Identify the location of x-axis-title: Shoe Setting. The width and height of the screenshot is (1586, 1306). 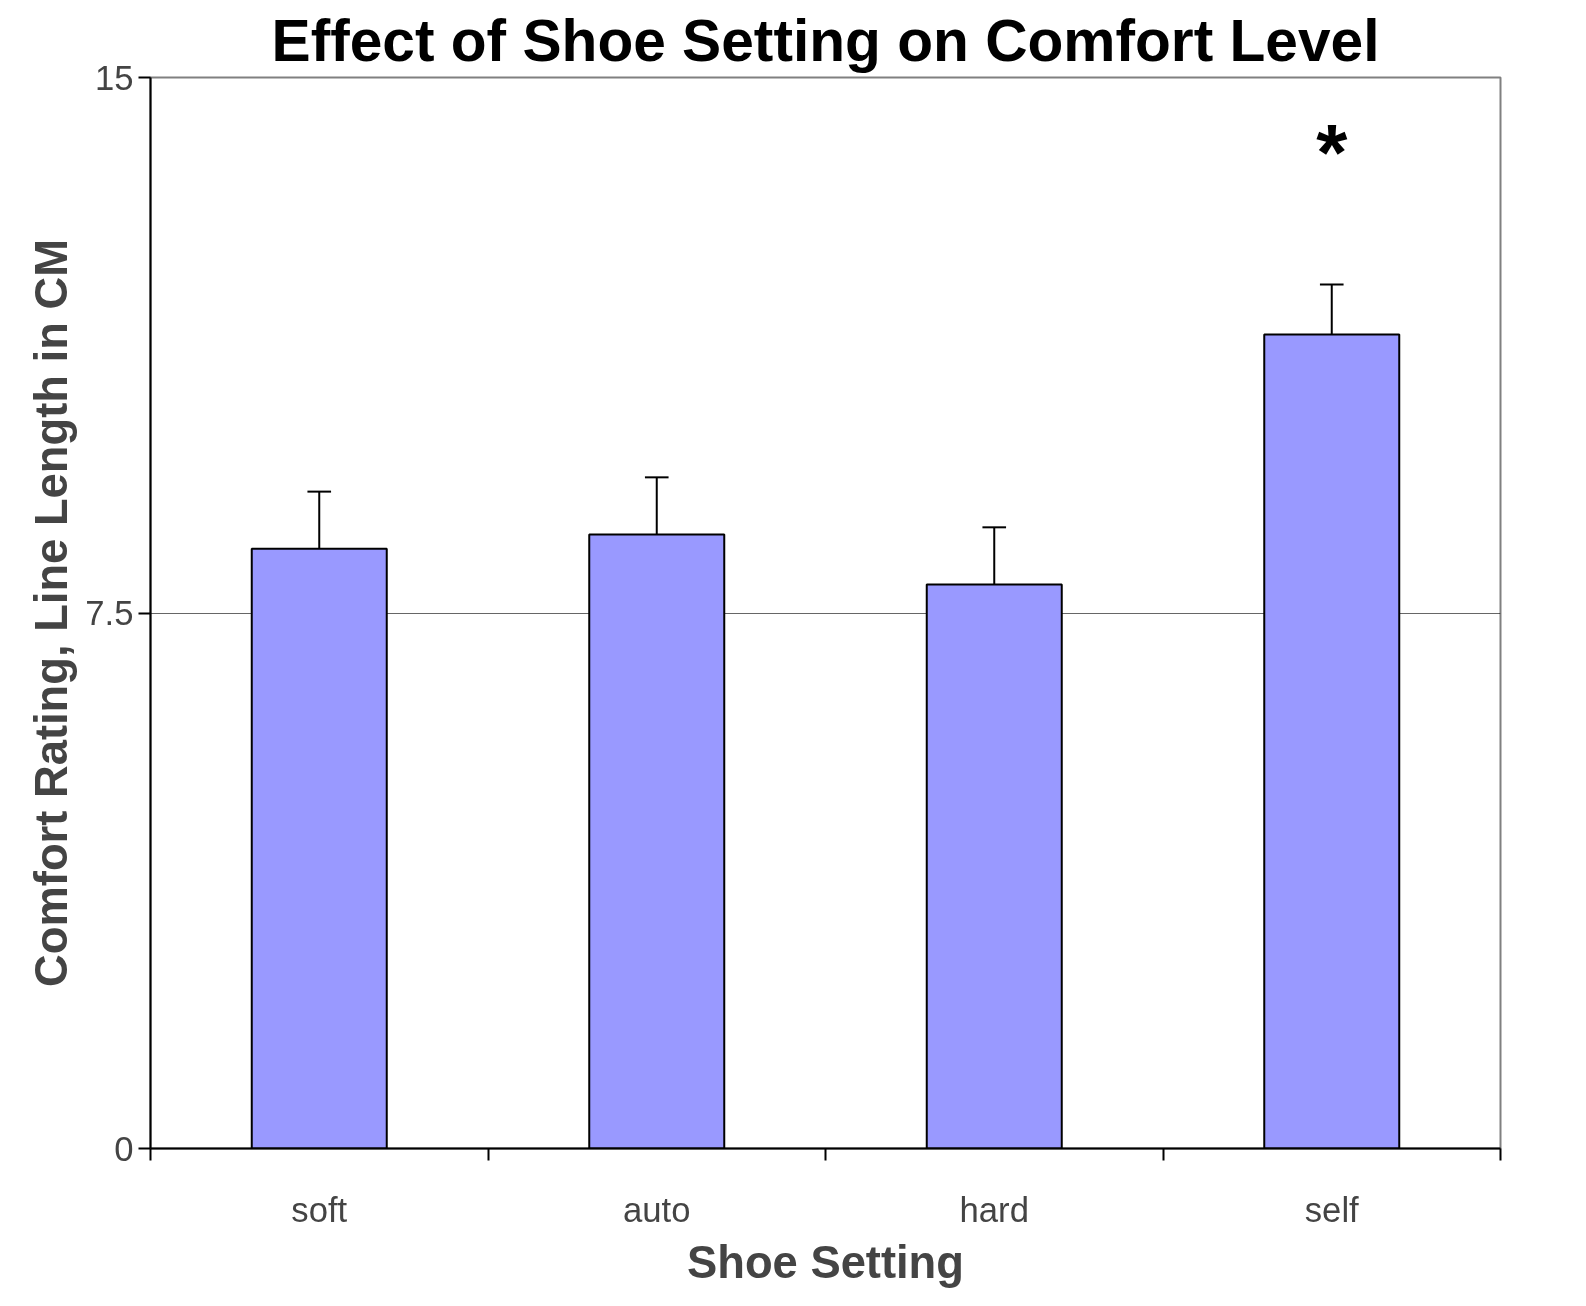
(825, 1262).